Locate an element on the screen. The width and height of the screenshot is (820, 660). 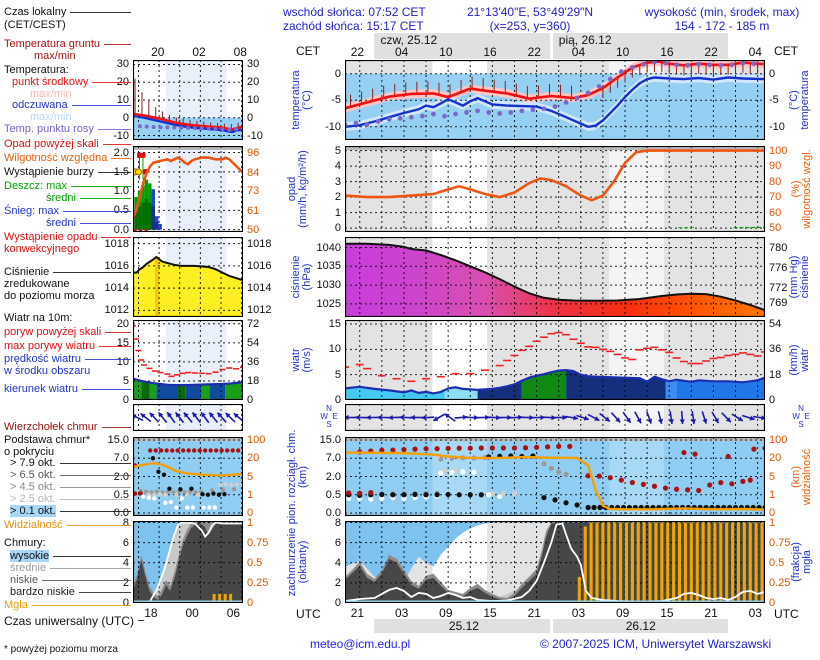
legend-item-34: > 2.5 okt. is located at coordinates (70, 499).